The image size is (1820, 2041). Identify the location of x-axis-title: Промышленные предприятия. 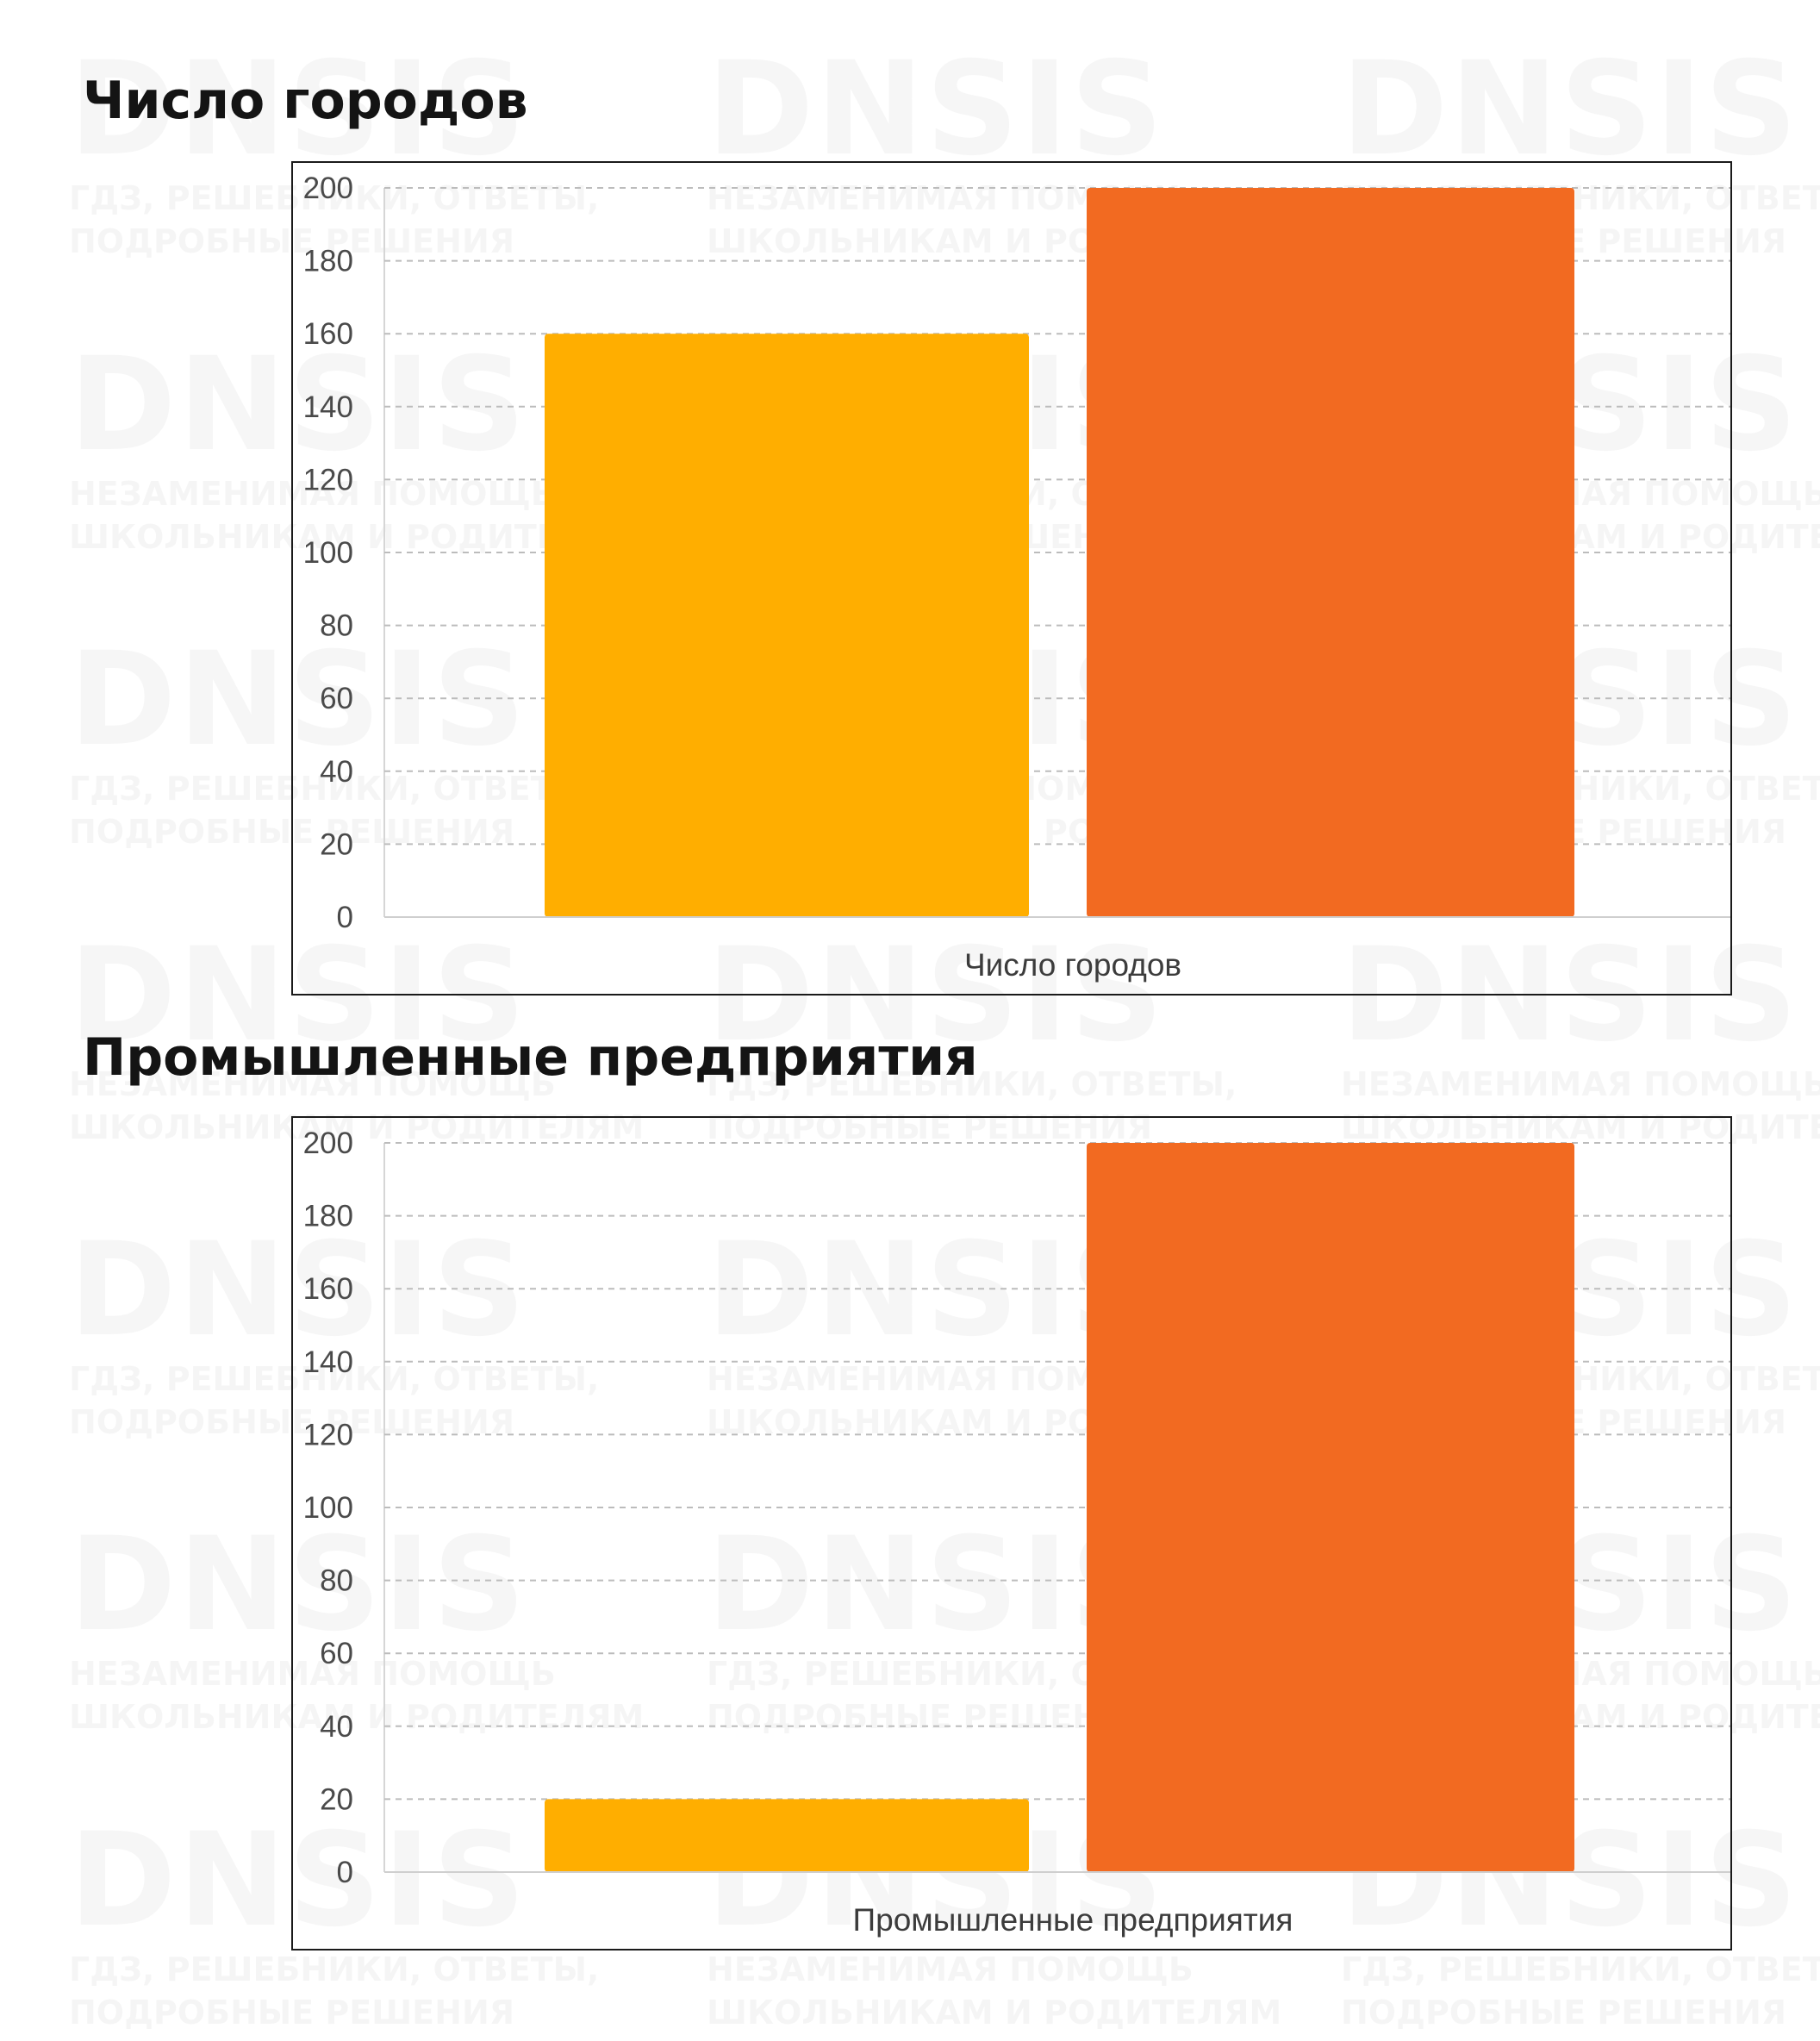
(1073, 1920).